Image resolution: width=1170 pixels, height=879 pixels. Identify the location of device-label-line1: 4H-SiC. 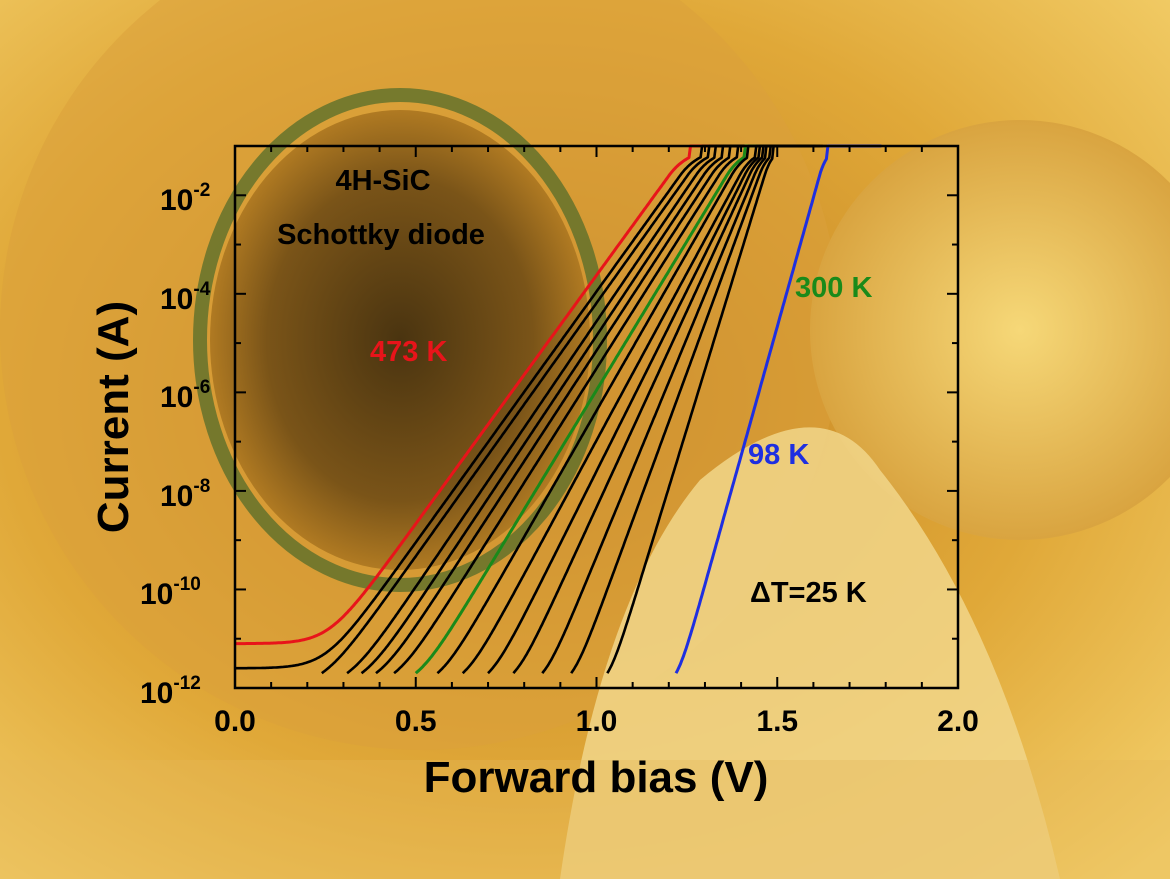
(382, 181).